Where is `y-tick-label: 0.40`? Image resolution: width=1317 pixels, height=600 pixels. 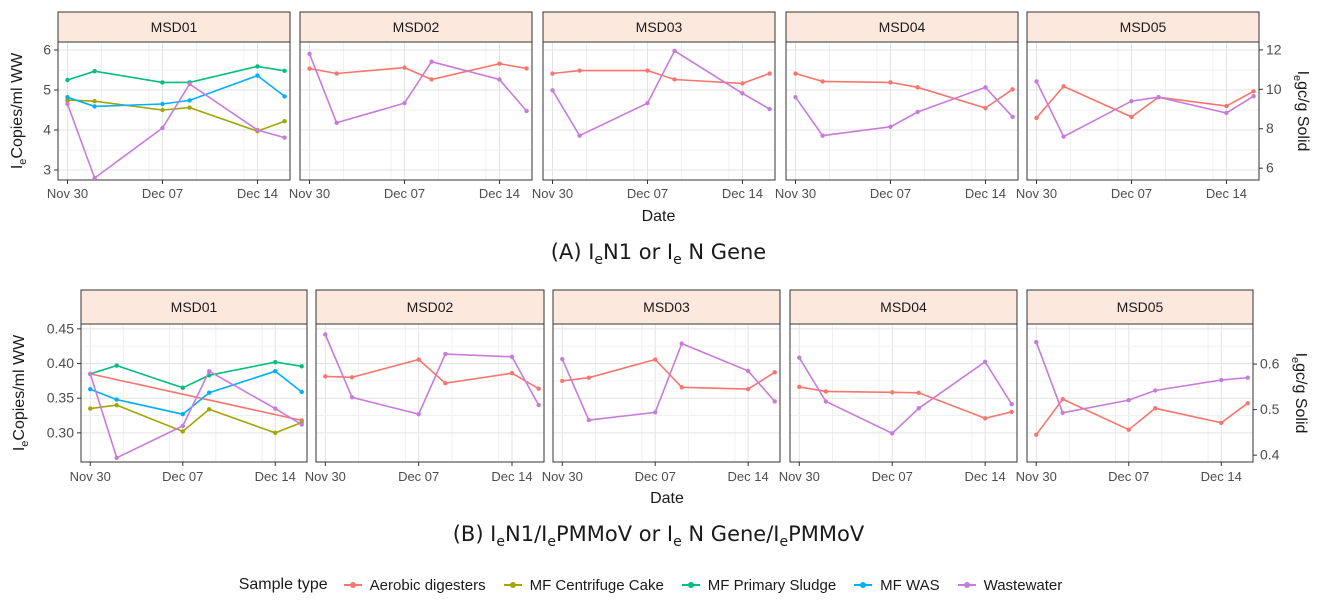
y-tick-label: 0.40 is located at coordinates (60, 363).